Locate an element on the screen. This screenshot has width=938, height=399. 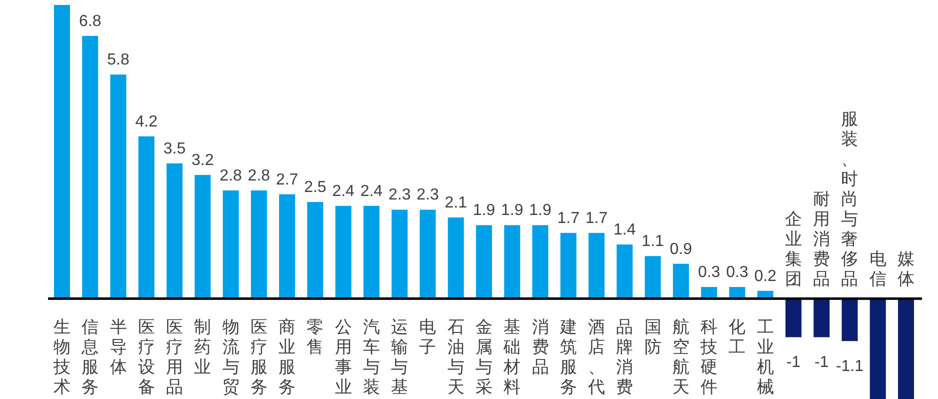
x-tick-label: 商业服务 is located at coordinates (287, 357).